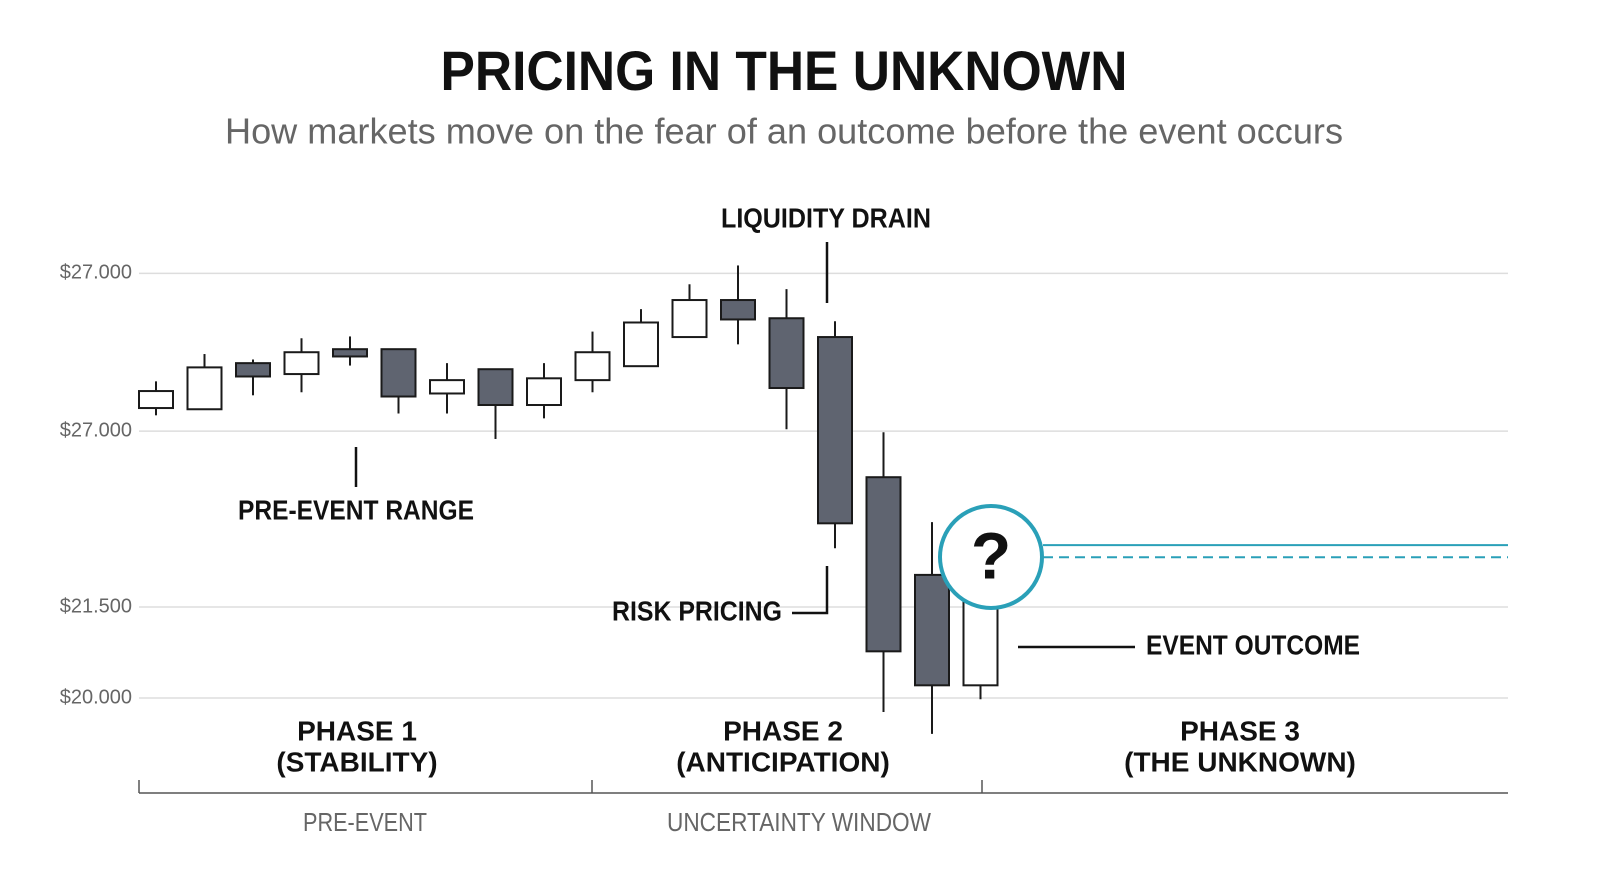  What do you see at coordinates (697, 610) in the screenshot?
I see `annotation: RISK PRICING` at bounding box center [697, 610].